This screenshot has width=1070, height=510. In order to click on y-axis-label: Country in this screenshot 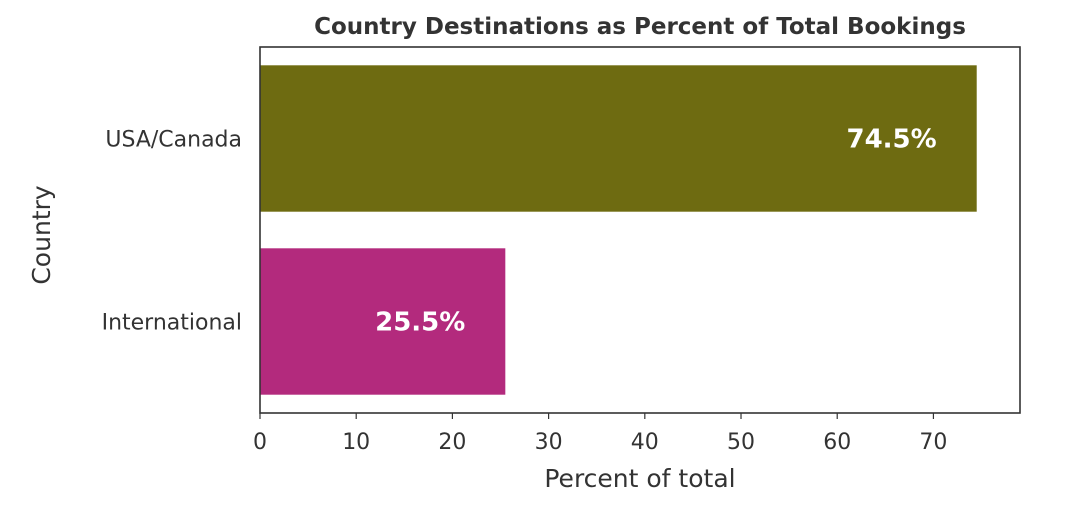, I will do `click(41, 235)`.